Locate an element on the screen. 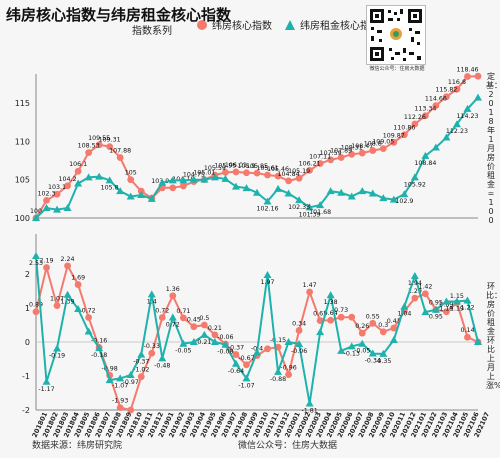 The height and width of the screenshot is (458, 500). data-label: 0.14 is located at coordinates (467, 330).